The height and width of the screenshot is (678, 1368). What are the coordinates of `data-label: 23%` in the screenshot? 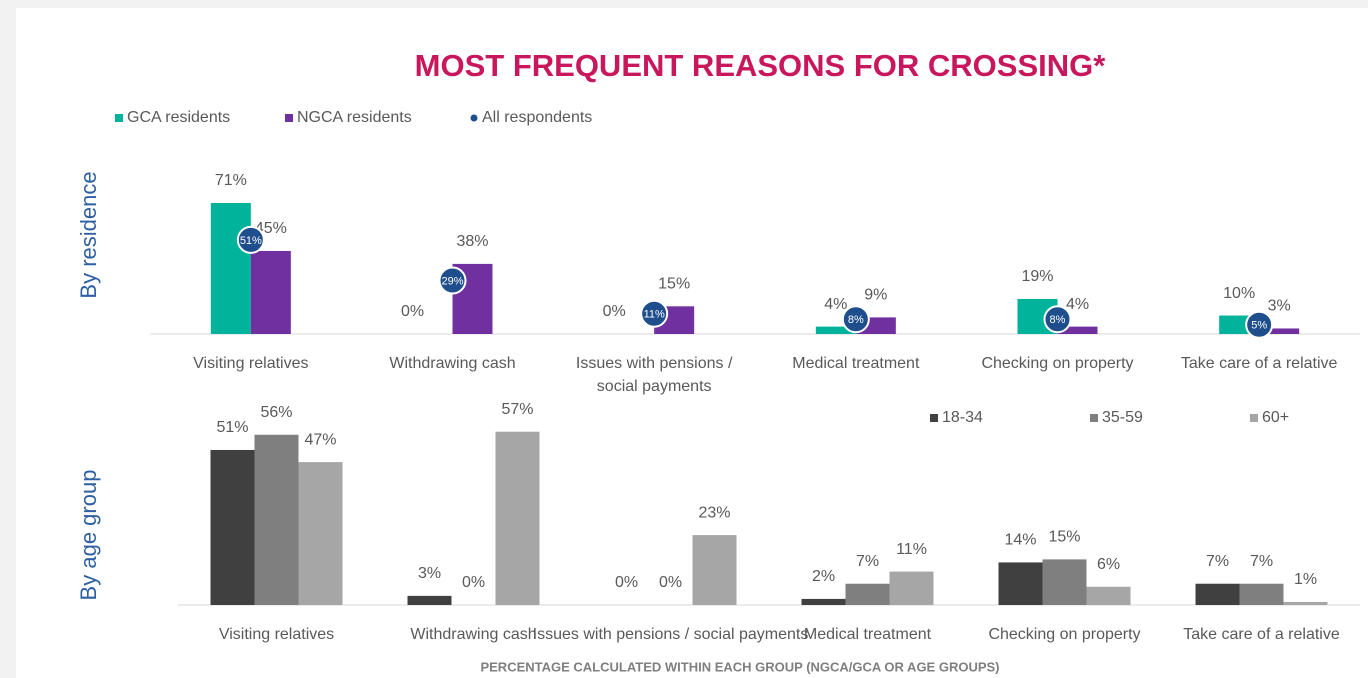 It's located at (714, 512).